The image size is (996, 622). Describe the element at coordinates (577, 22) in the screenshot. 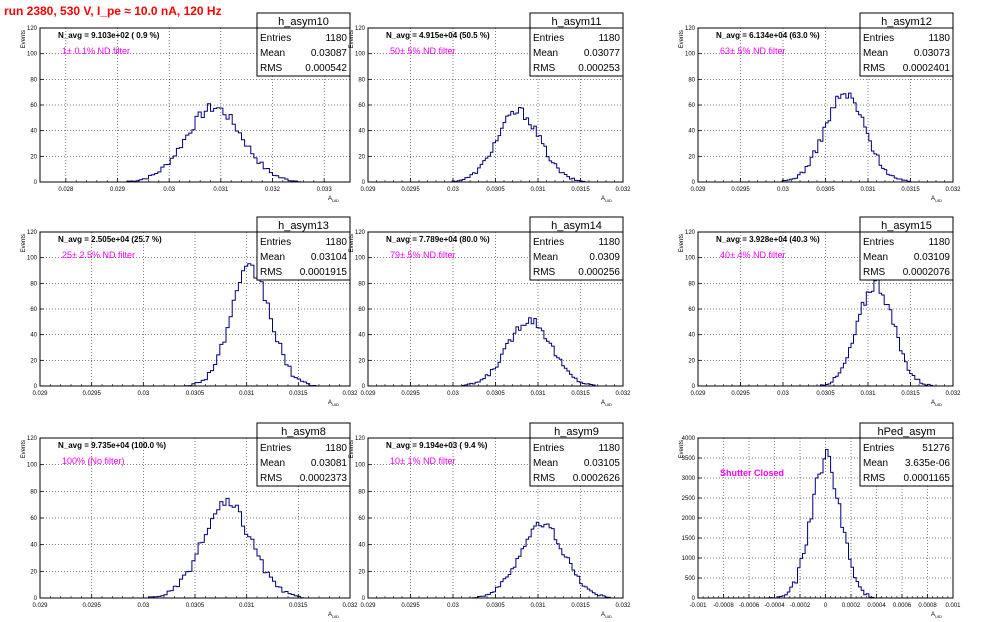

I see `histogram-name: h_asym11` at that location.